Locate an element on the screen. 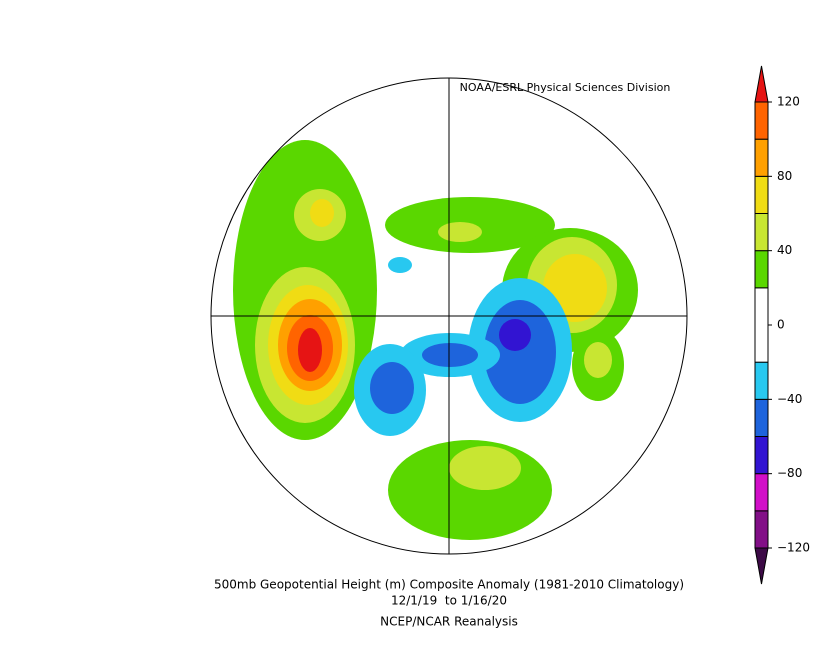  colorbar-label: −40 is located at coordinates (789, 399).